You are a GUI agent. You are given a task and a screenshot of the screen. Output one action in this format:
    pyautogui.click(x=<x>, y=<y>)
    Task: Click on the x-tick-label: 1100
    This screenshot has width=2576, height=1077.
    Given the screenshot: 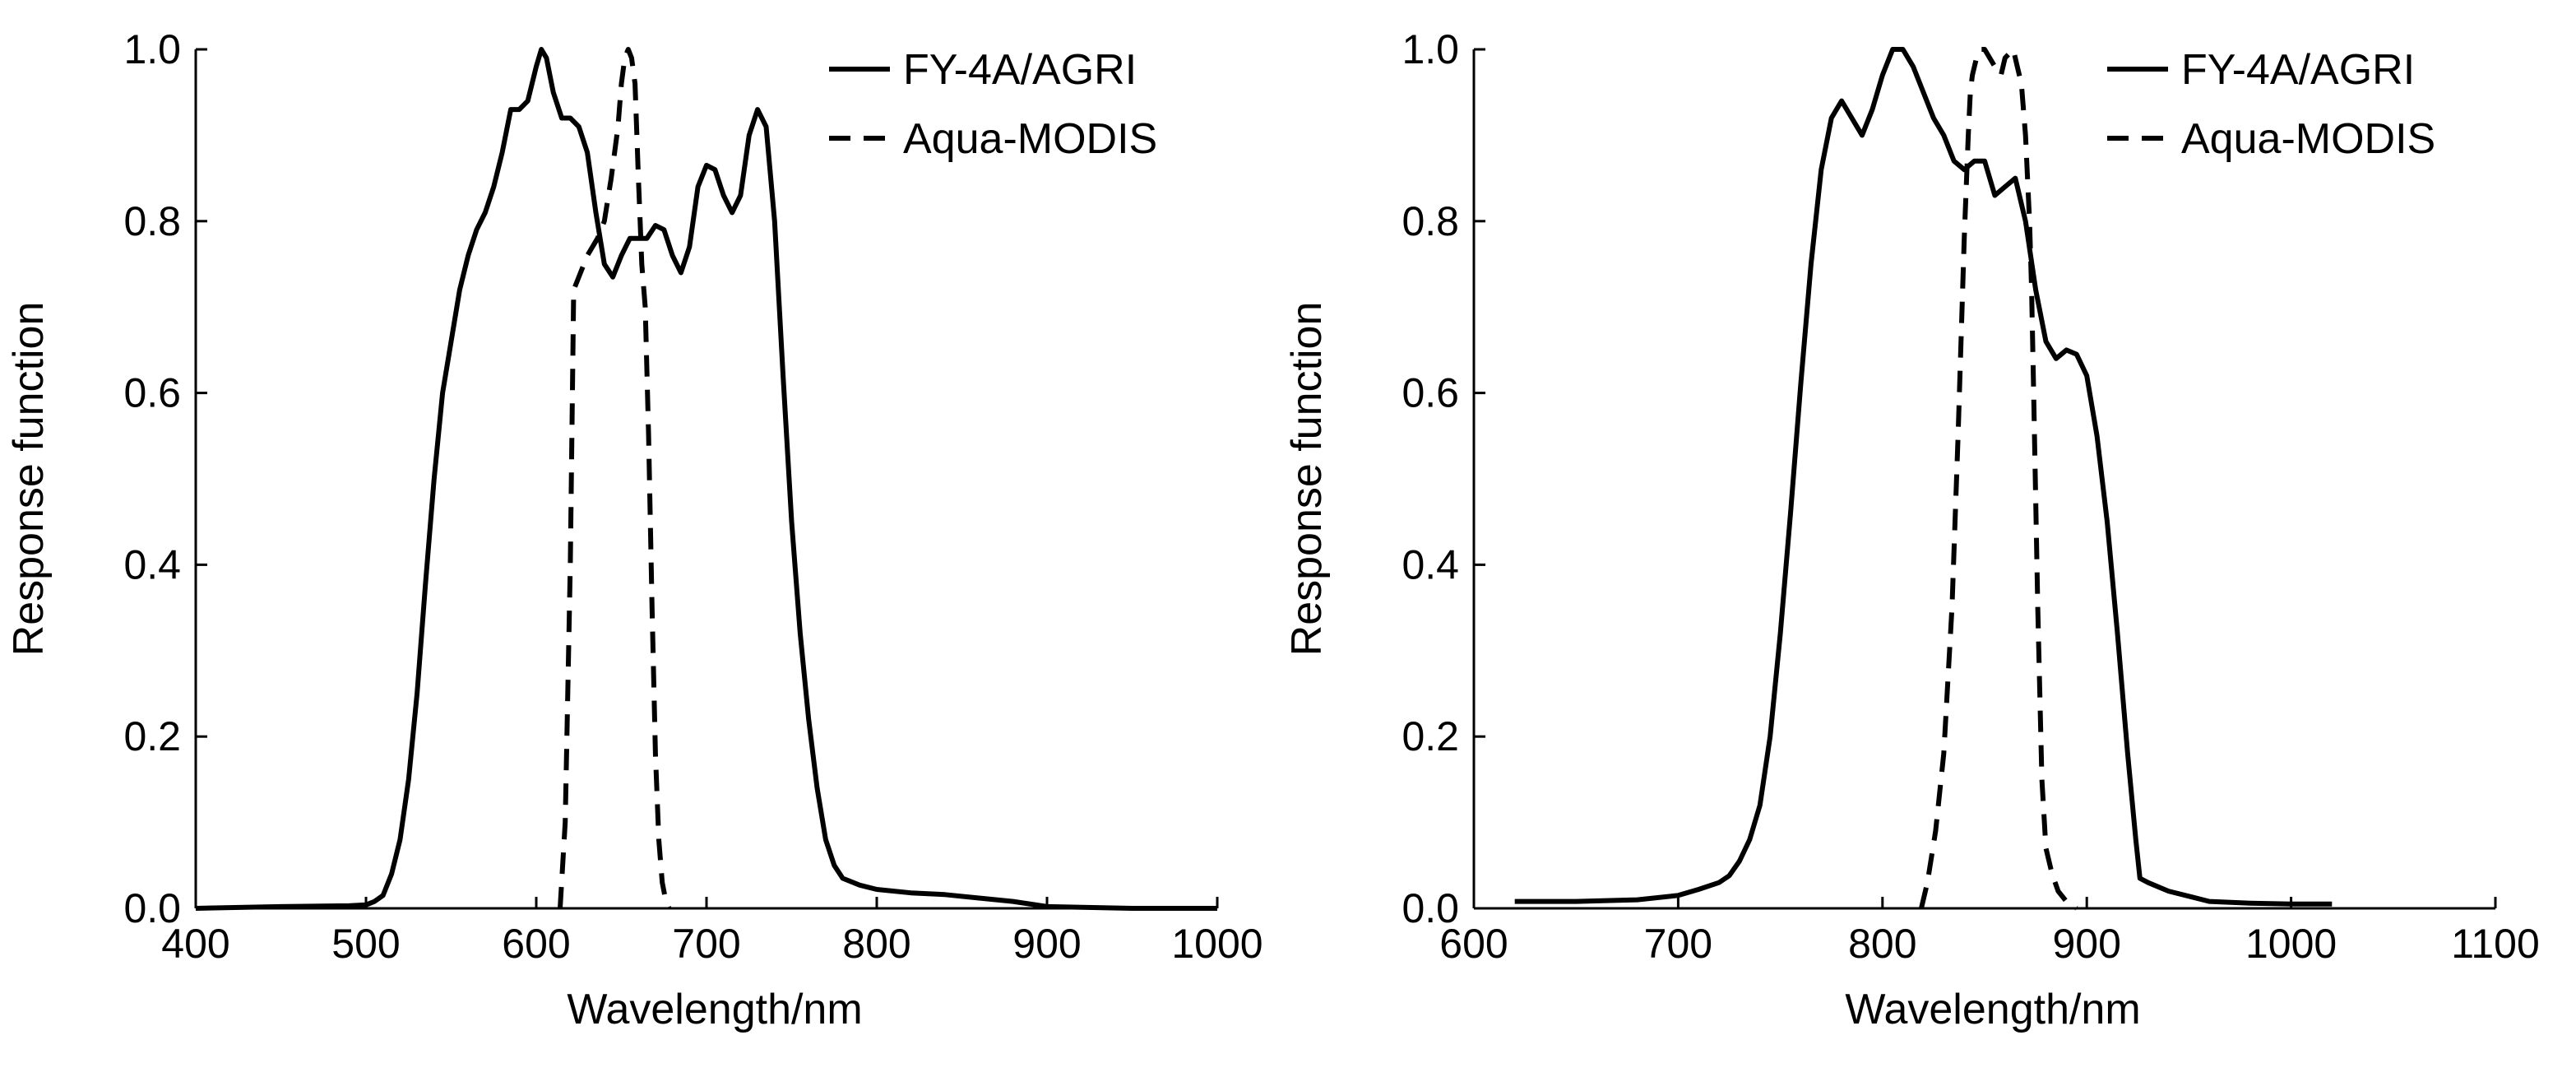 What is the action you would take?
    pyautogui.click(x=2496, y=944)
    